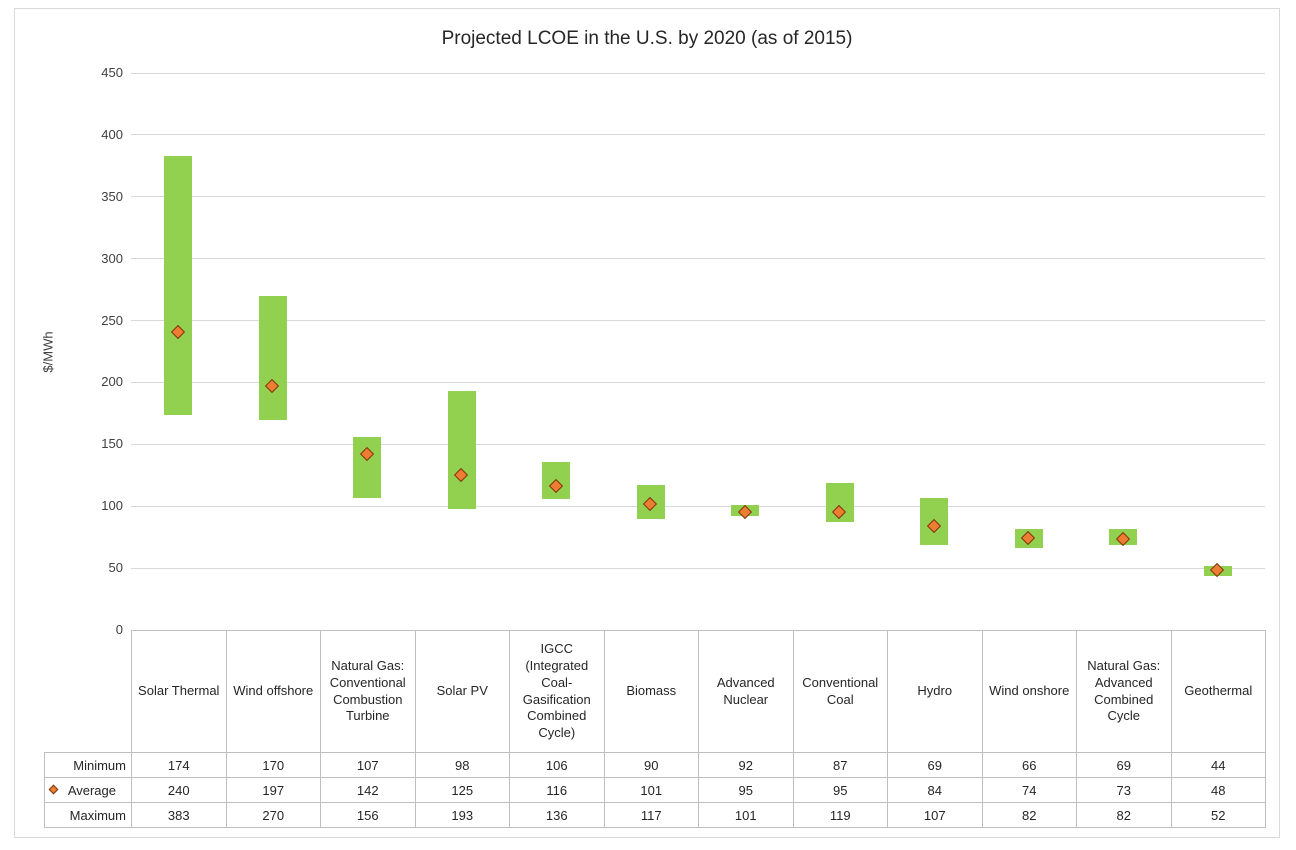 Image resolution: width=1296 pixels, height=850 pixels. What do you see at coordinates (462, 790) in the screenshot?
I see `value-cell: 125` at bounding box center [462, 790].